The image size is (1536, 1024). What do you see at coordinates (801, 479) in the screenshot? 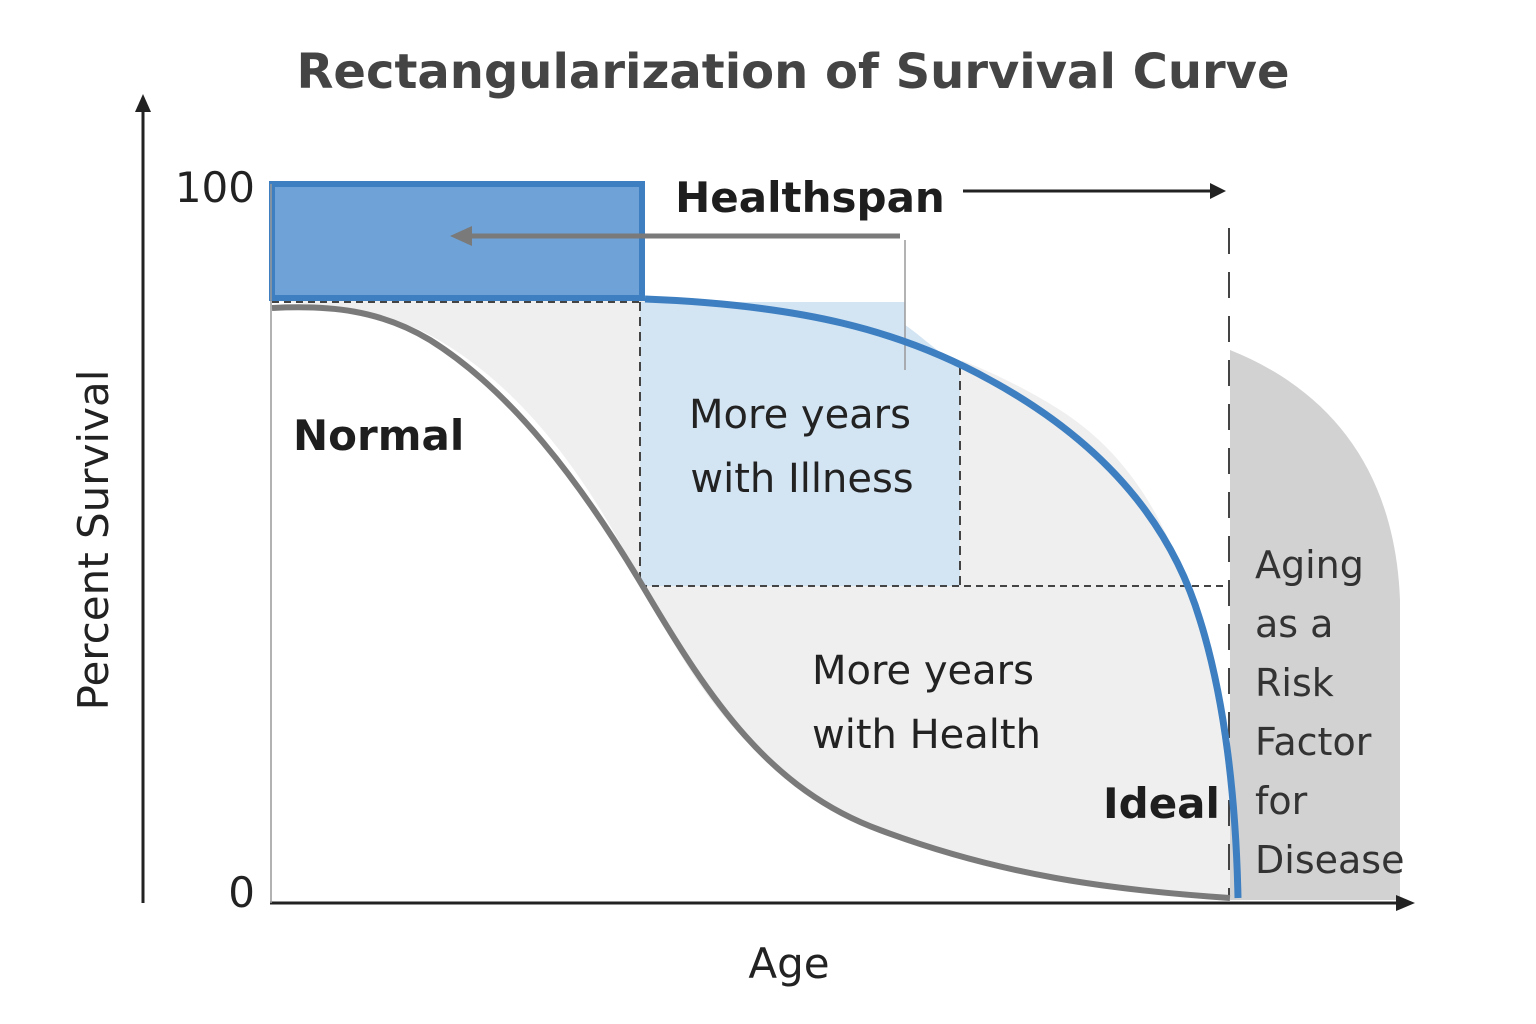
I see `illness-label-line-2: with Illness` at bounding box center [801, 479].